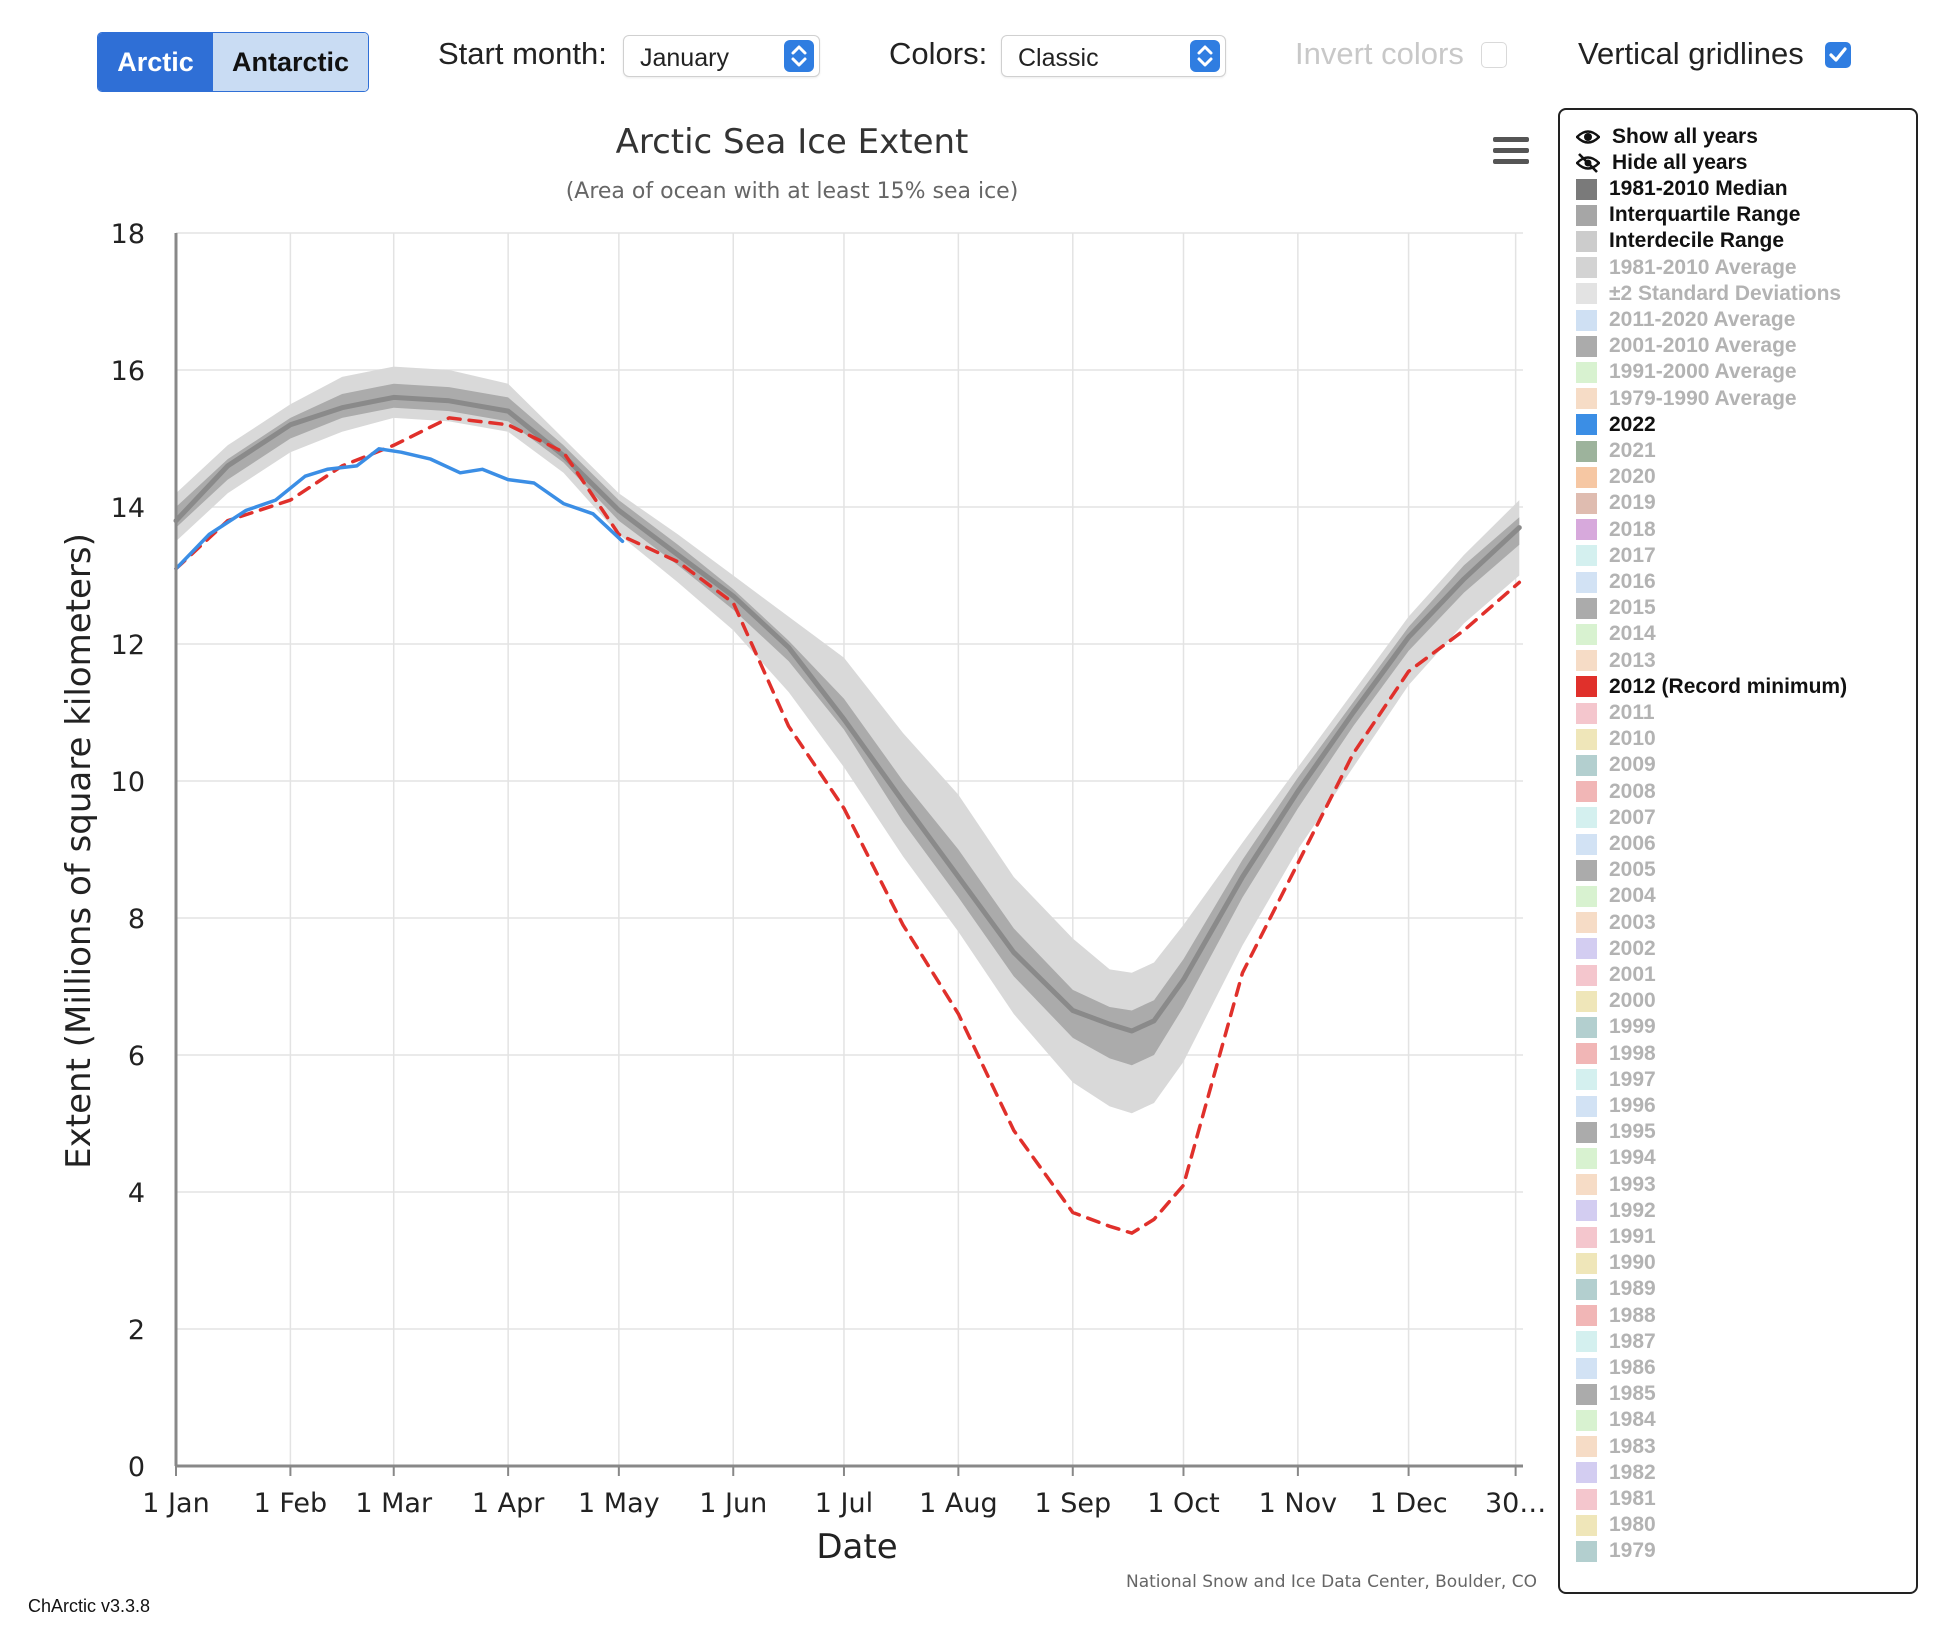 The width and height of the screenshot is (1940, 1634). What do you see at coordinates (1616, 425) in the screenshot?
I see `legend-item: 2022` at bounding box center [1616, 425].